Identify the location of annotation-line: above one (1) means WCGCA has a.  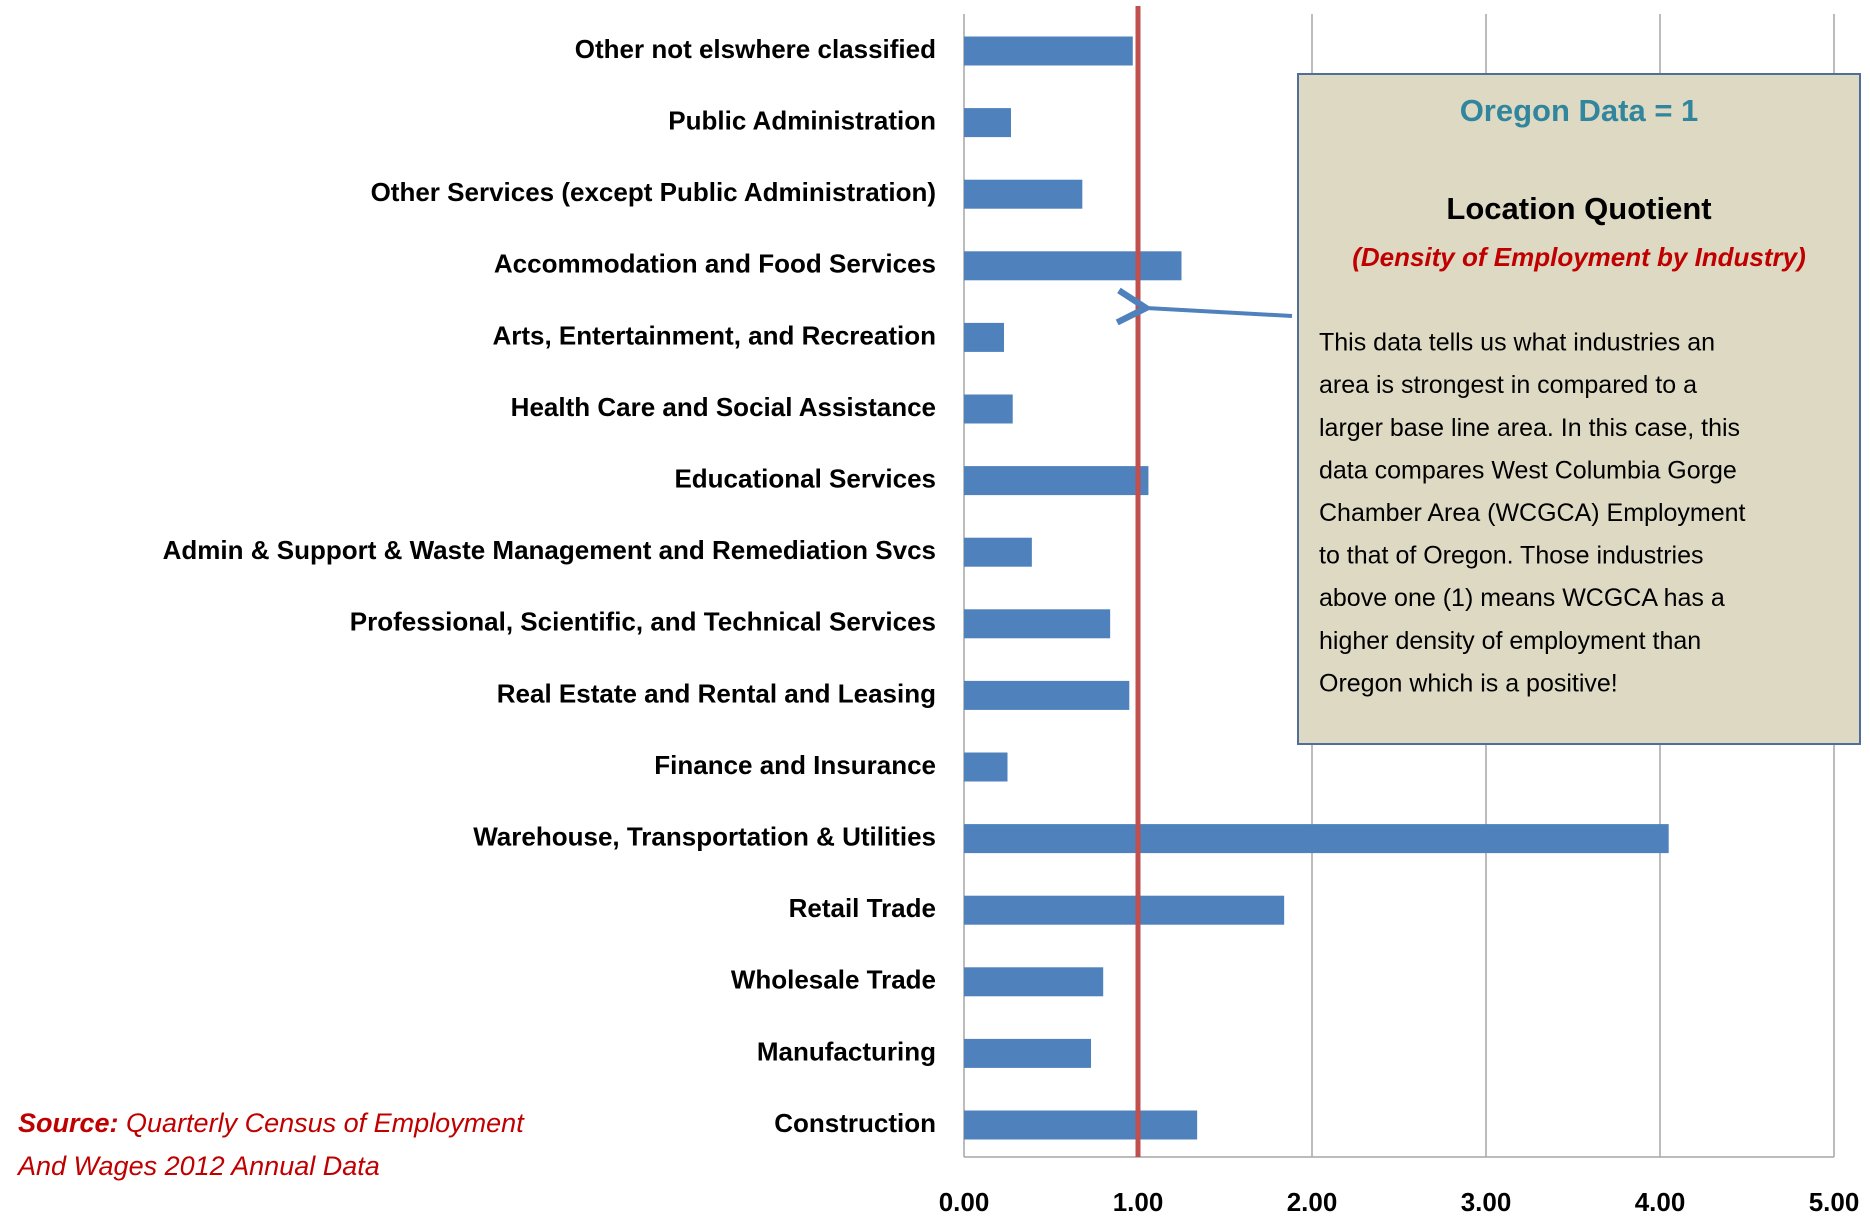
(1522, 598).